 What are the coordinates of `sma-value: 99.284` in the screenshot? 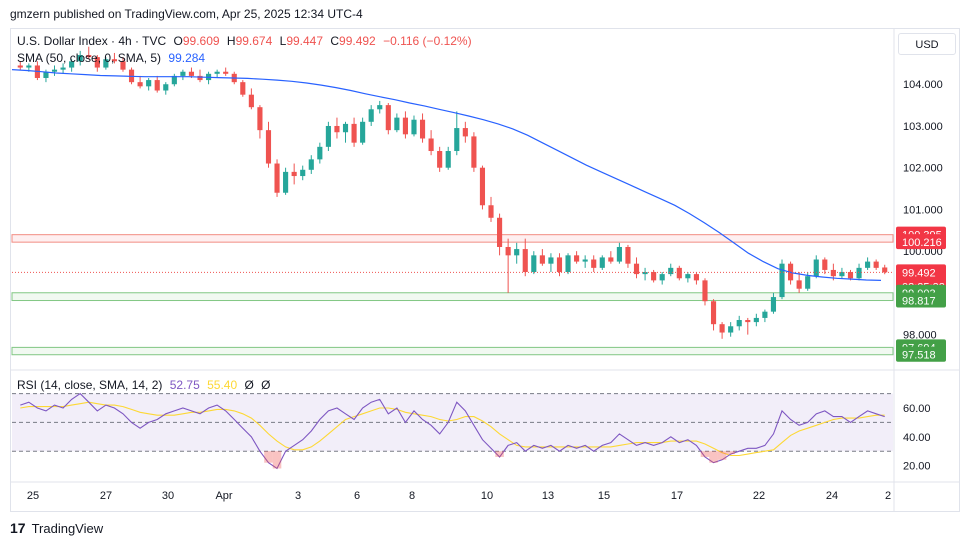 It's located at (187, 58).